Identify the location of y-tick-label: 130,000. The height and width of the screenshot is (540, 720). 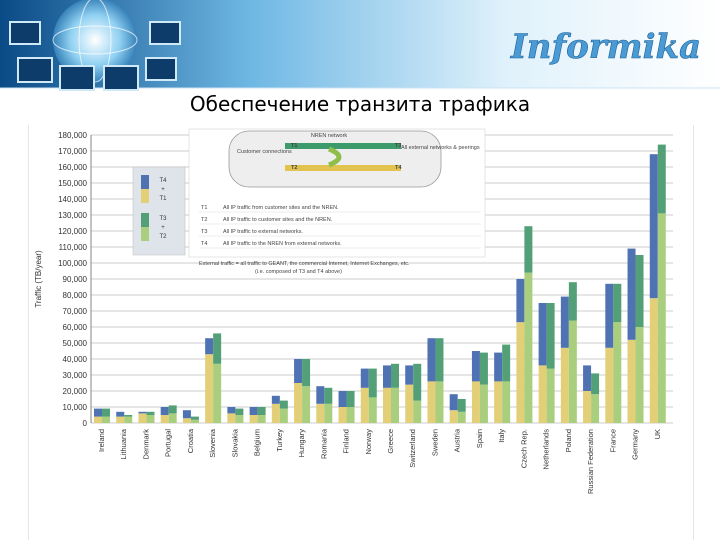
(72, 215).